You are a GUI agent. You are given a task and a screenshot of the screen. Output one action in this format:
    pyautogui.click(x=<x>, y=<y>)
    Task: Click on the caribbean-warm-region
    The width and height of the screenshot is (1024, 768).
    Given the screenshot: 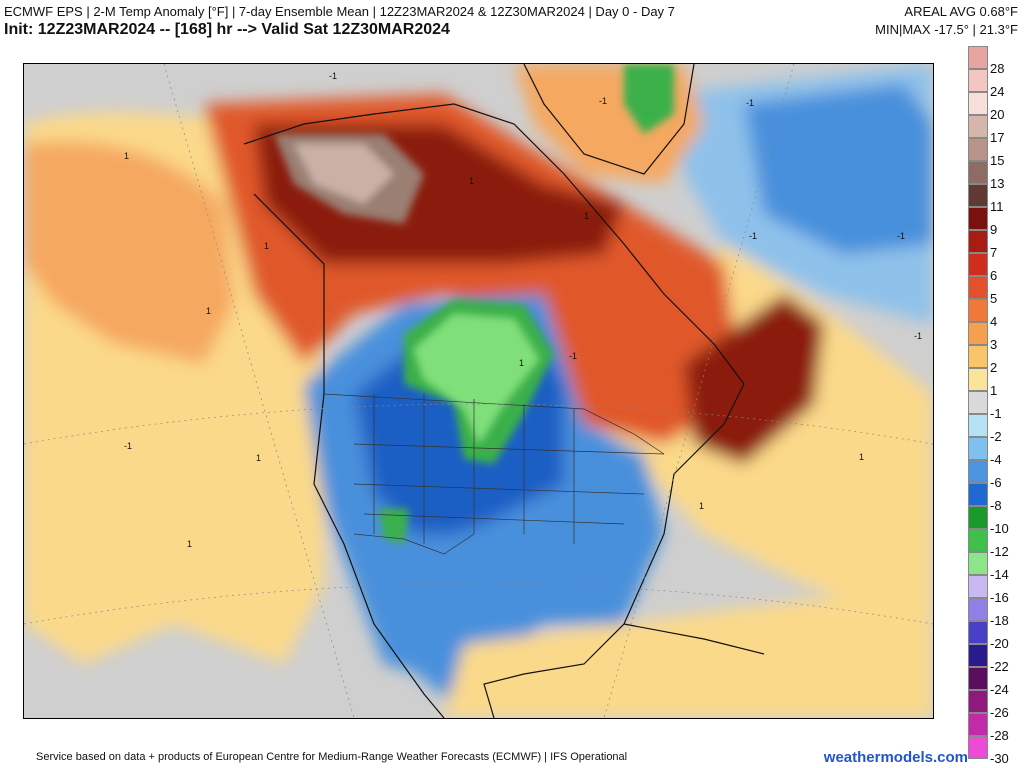 What is the action you would take?
    pyautogui.click(x=688, y=651)
    